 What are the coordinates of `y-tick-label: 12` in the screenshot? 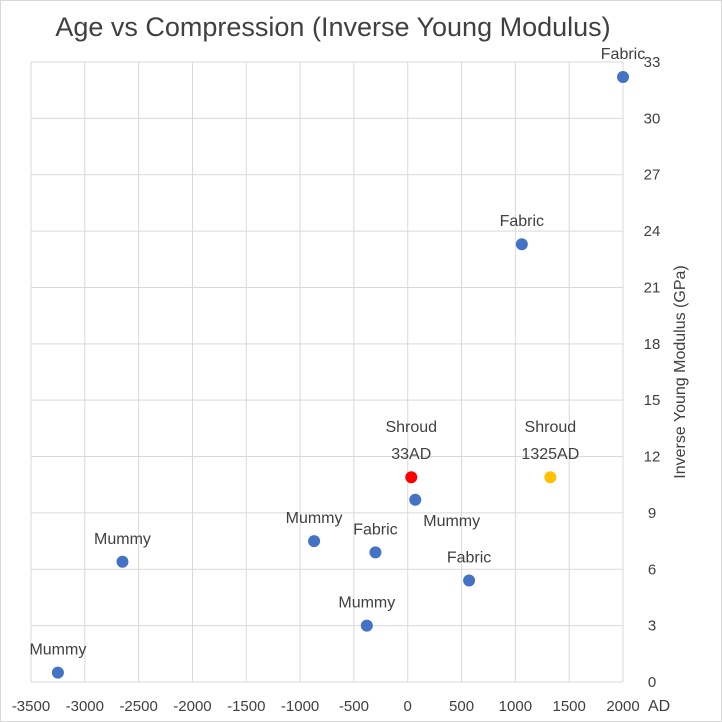 It's located at (652, 457).